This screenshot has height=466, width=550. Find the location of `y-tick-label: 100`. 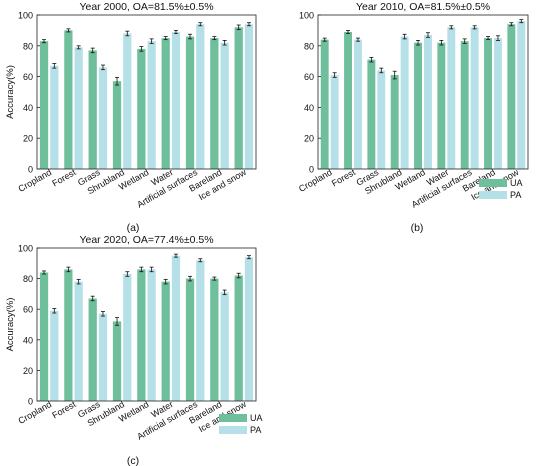

y-tick-label: 100 is located at coordinates (25, 249).